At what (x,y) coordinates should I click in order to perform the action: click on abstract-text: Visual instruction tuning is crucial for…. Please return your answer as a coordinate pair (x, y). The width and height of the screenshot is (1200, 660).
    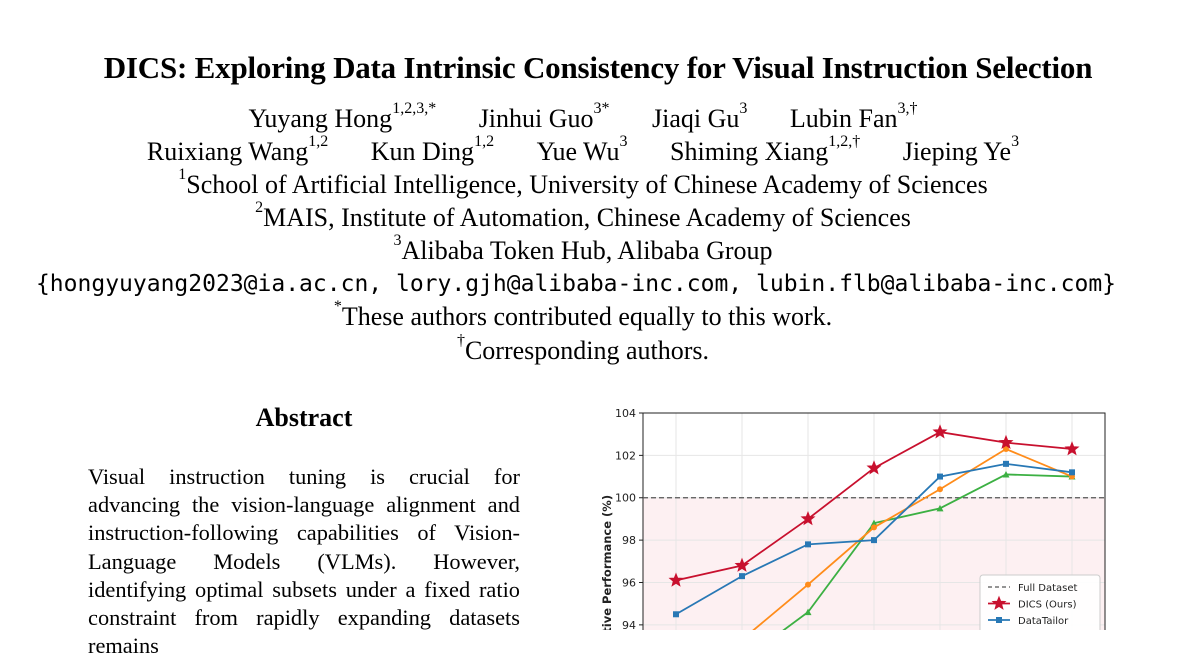
    Looking at the image, I should click on (304, 561).